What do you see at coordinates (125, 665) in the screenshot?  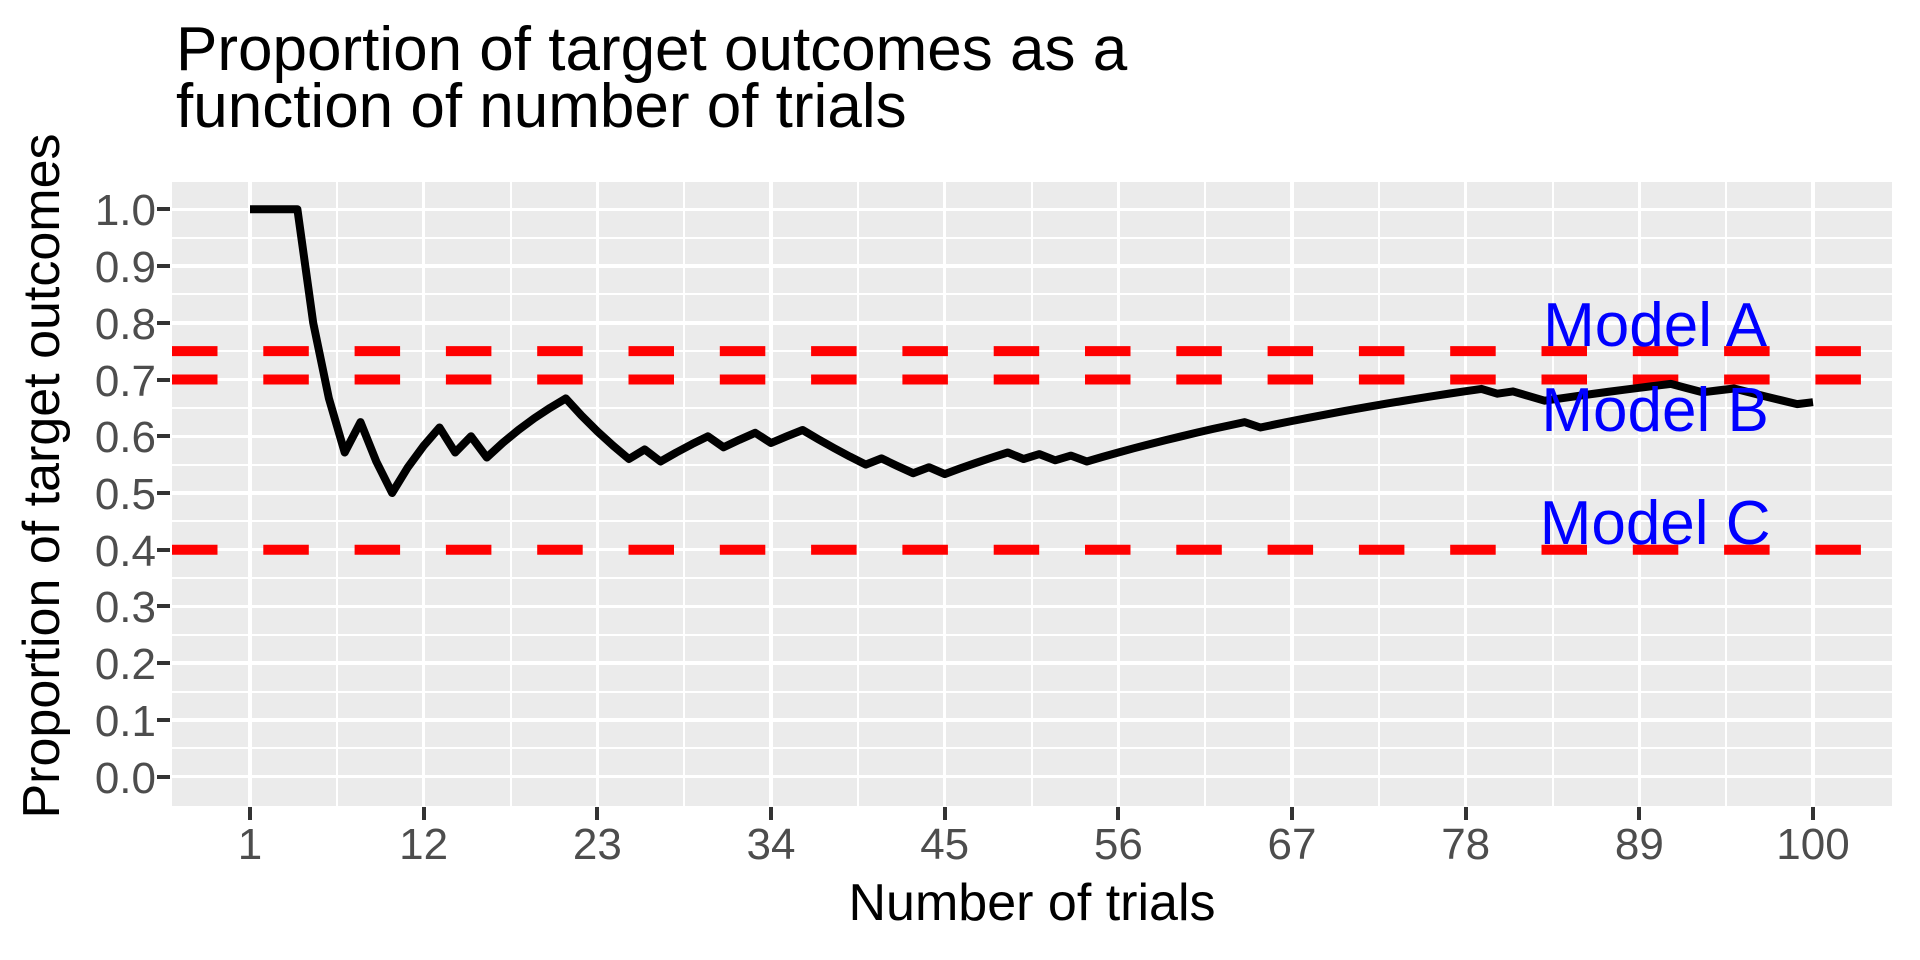 I see `y-tick-label: 0.2` at bounding box center [125, 665].